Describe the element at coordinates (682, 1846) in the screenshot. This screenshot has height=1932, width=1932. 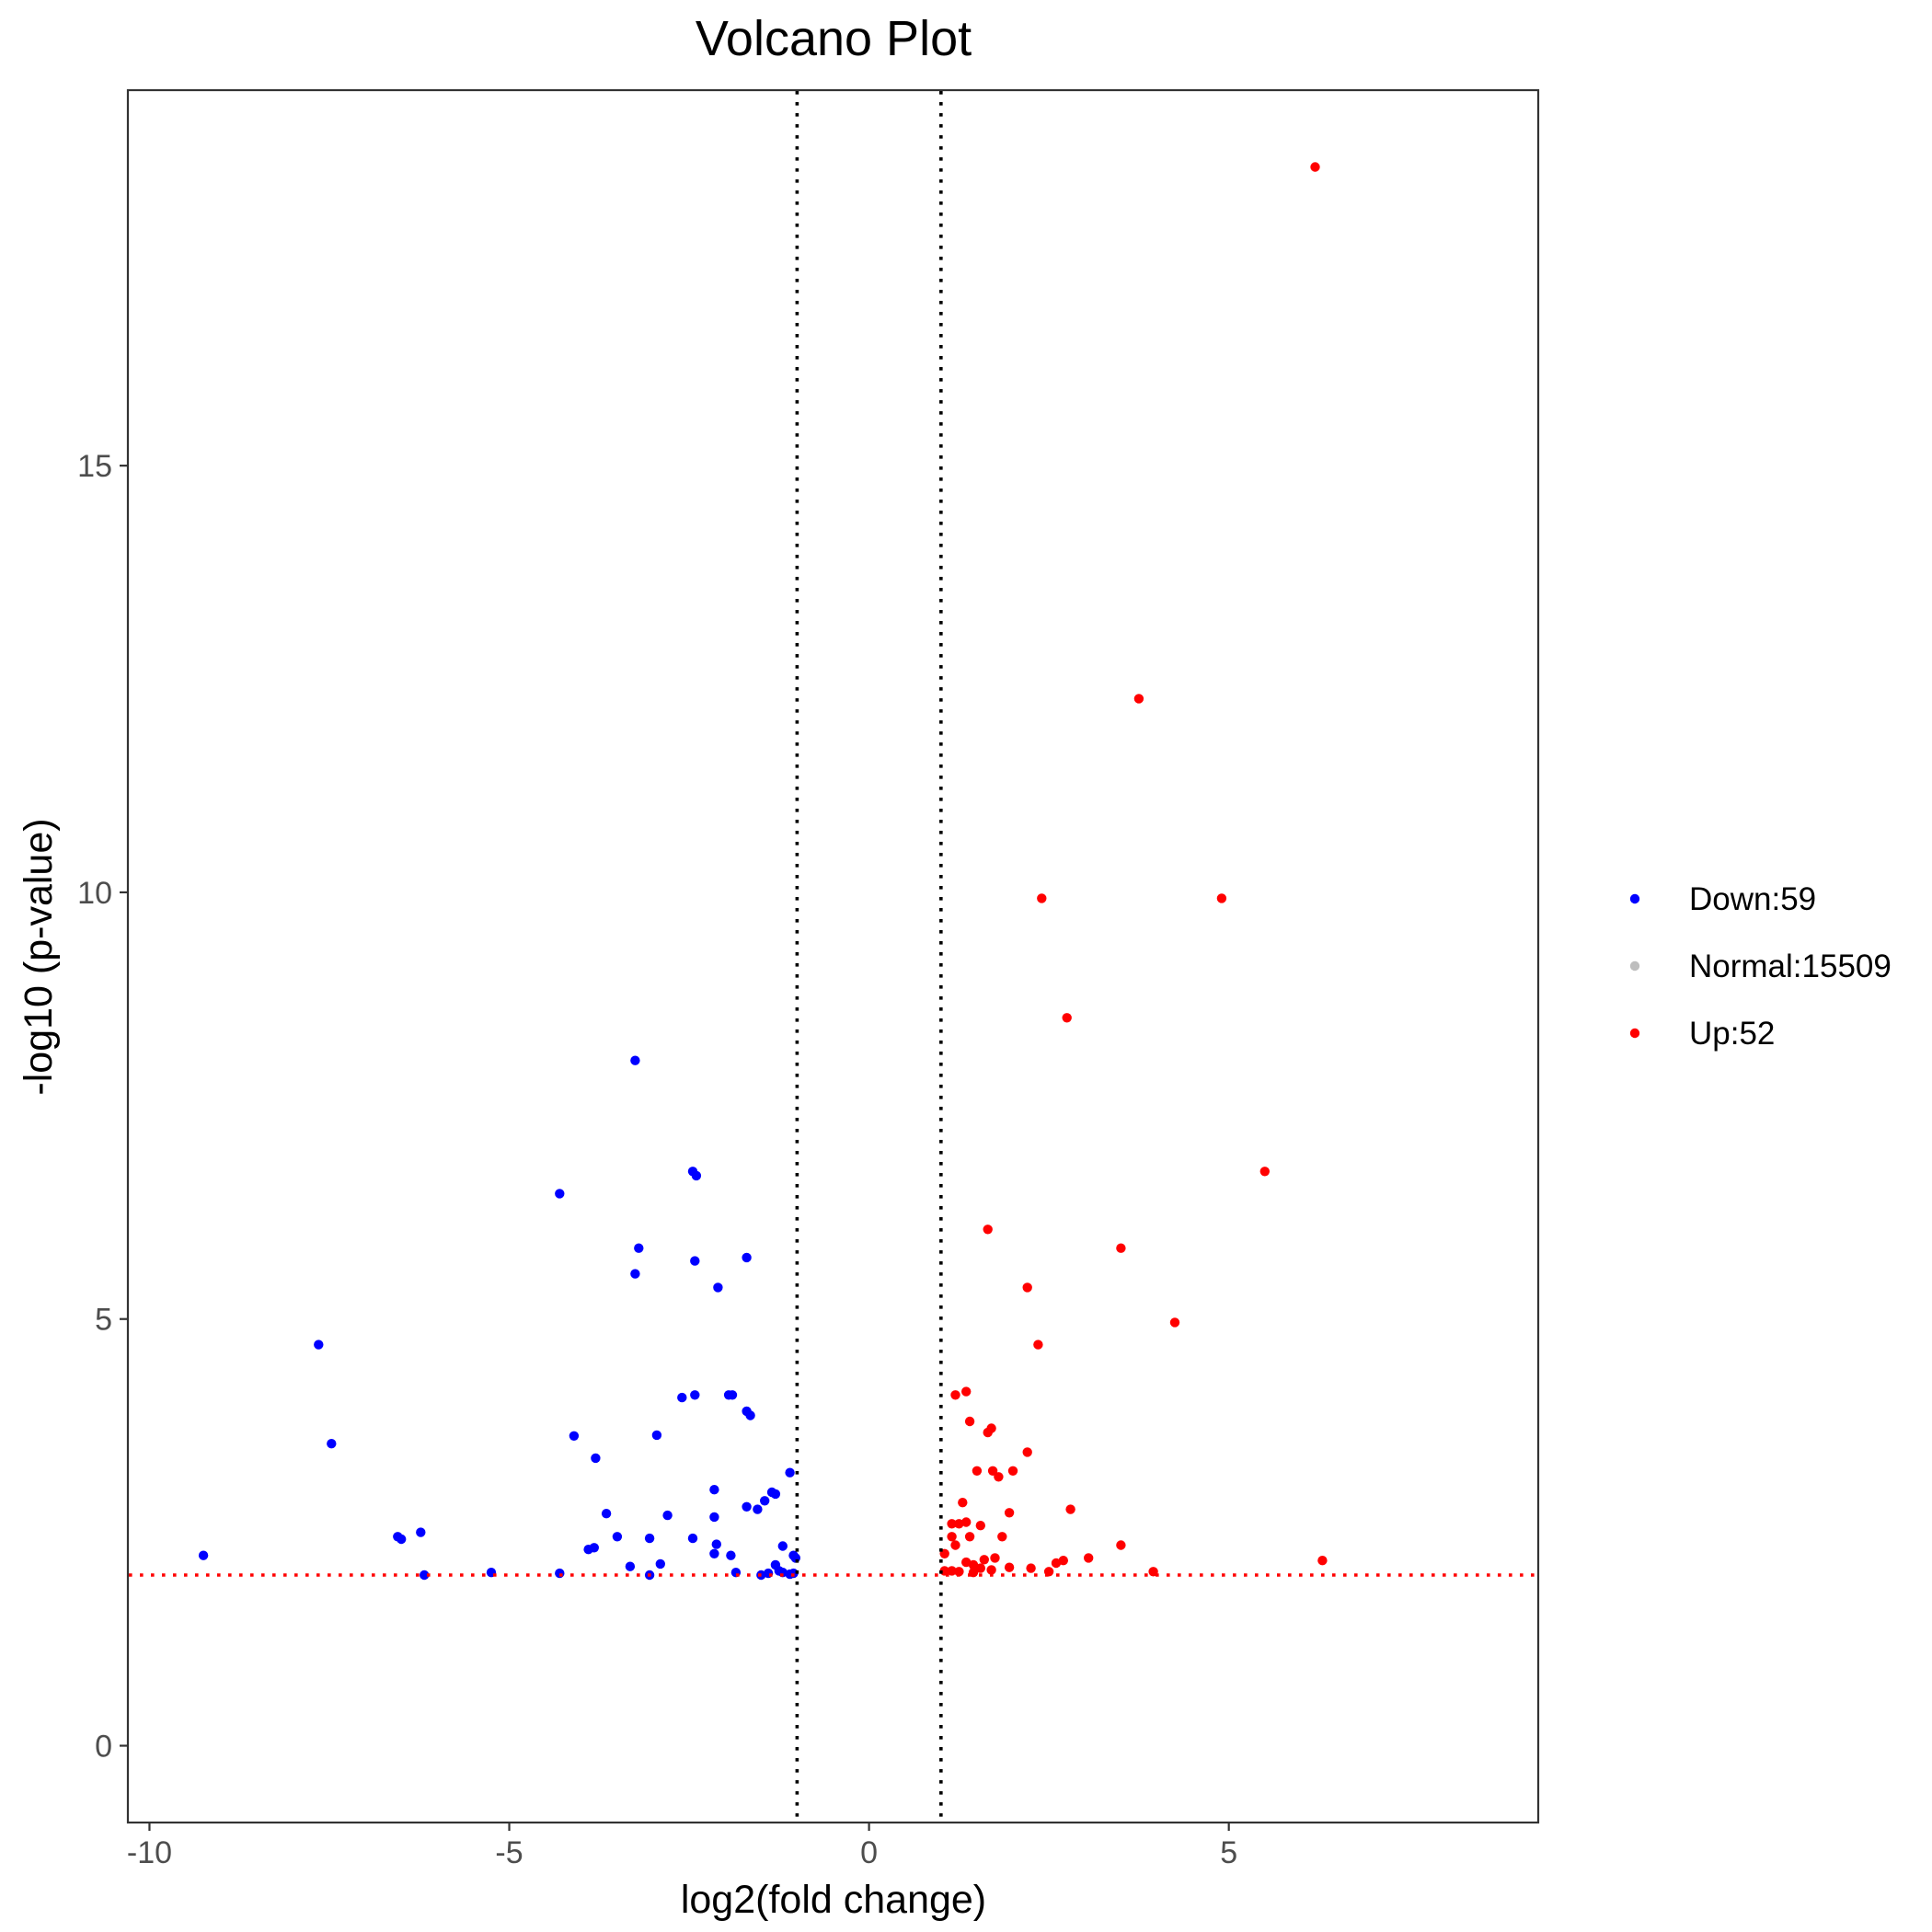
I see `x-axis: -10 -5 0 5` at that location.